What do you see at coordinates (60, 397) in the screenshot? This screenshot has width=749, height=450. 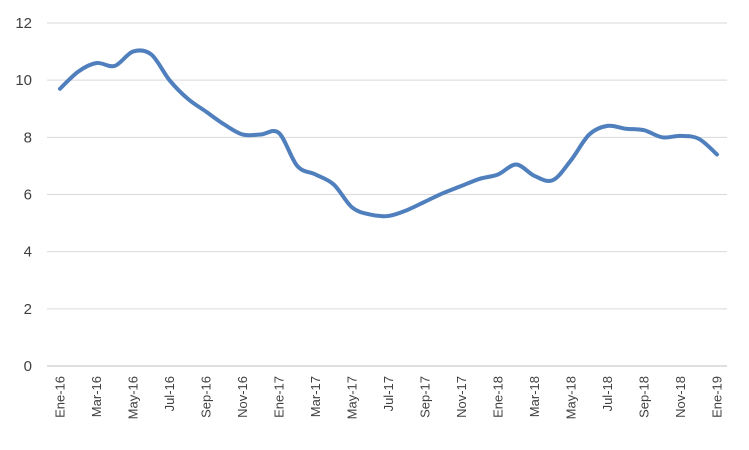 I see `x-tick-label: Ene-16` at bounding box center [60, 397].